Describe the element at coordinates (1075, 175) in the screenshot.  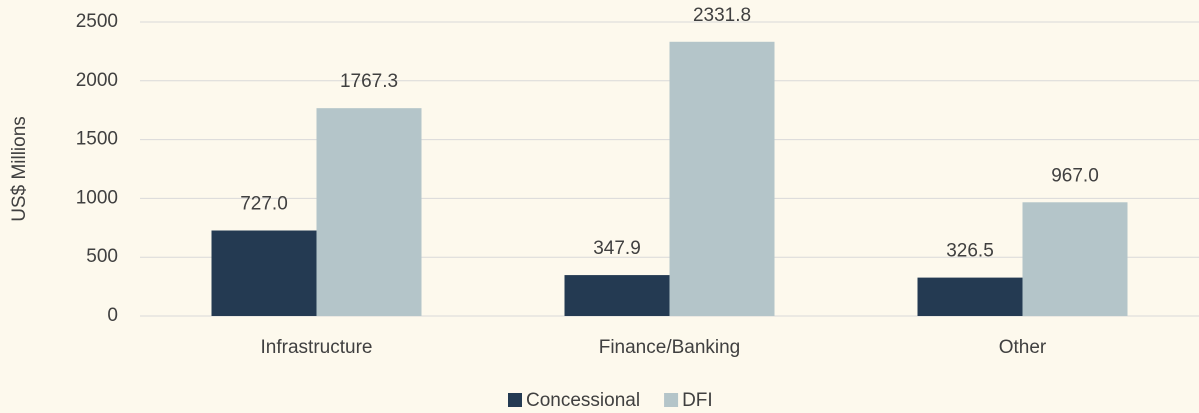
I see `data-label: 967.0` at that location.